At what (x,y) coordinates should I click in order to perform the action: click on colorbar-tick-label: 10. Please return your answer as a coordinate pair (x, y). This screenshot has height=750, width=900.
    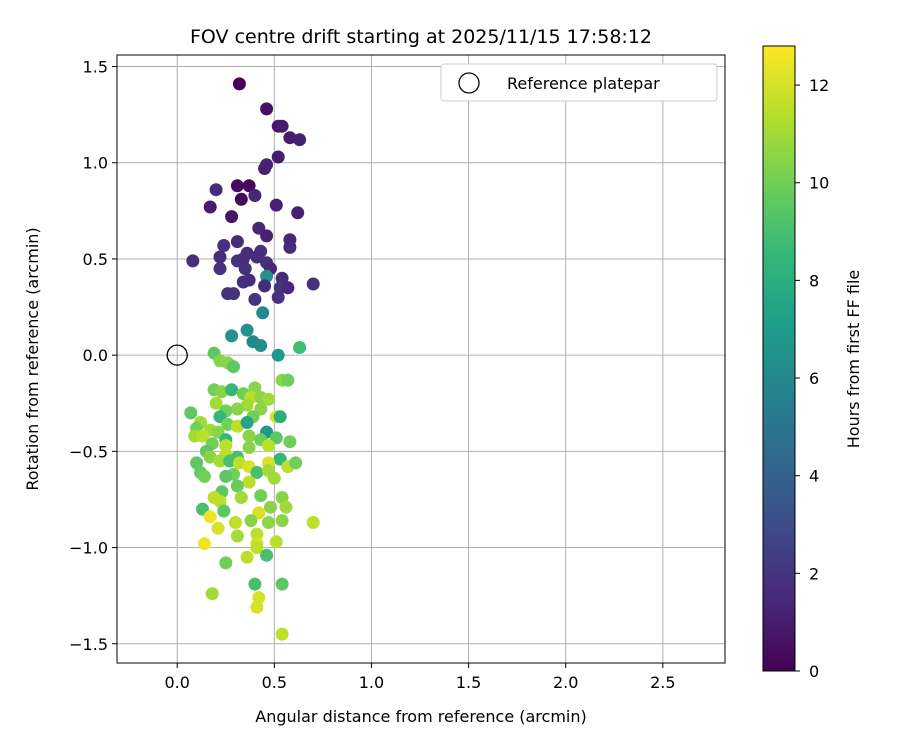
    Looking at the image, I should click on (819, 183).